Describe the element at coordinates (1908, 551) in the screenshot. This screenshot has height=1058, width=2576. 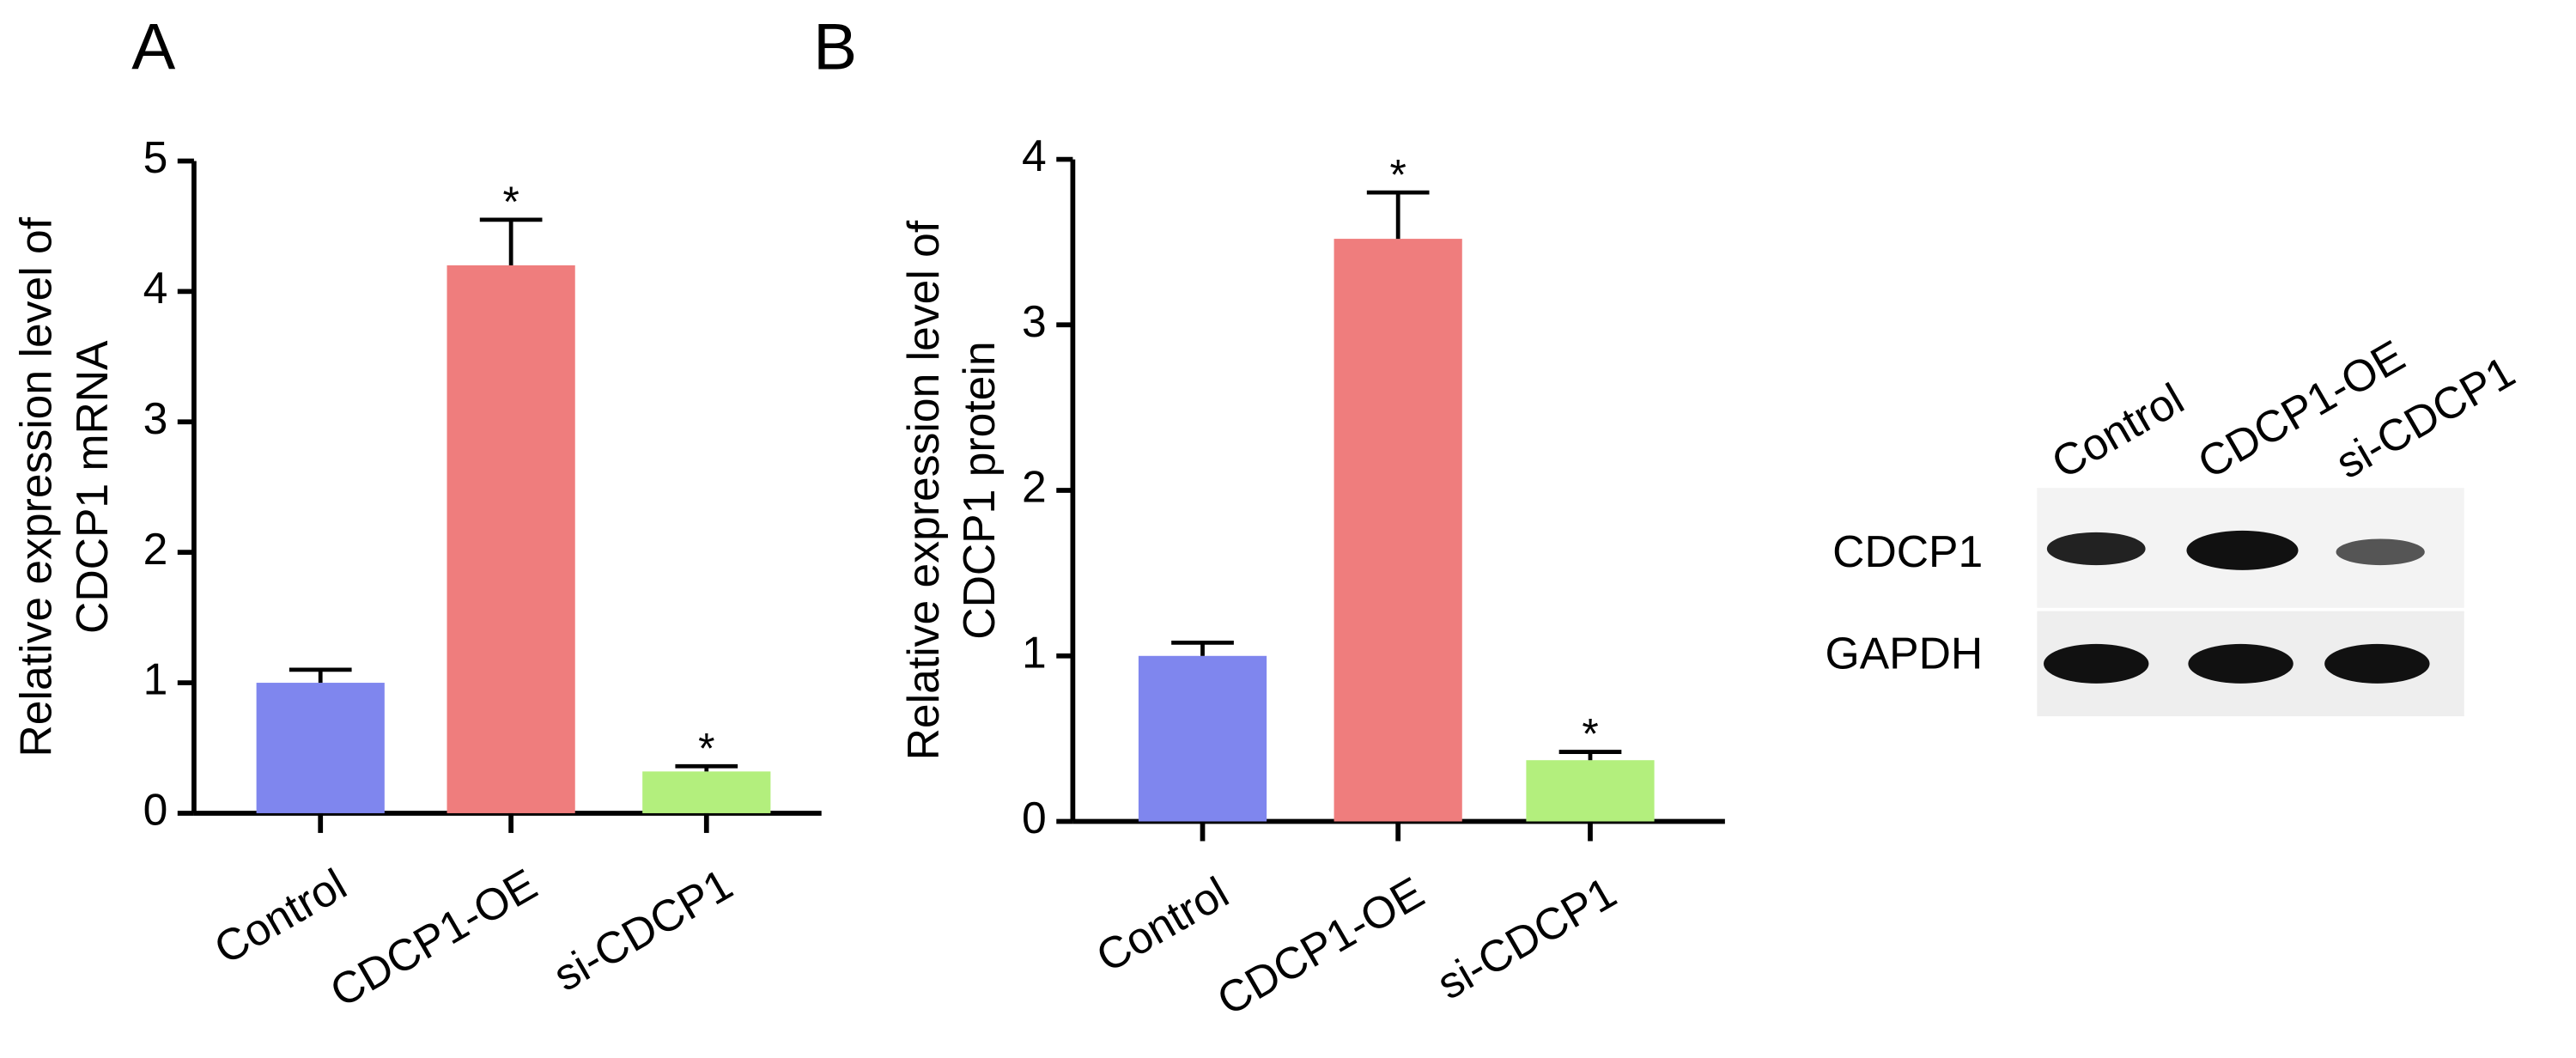
I see `blot-row-label: CDCP1` at that location.